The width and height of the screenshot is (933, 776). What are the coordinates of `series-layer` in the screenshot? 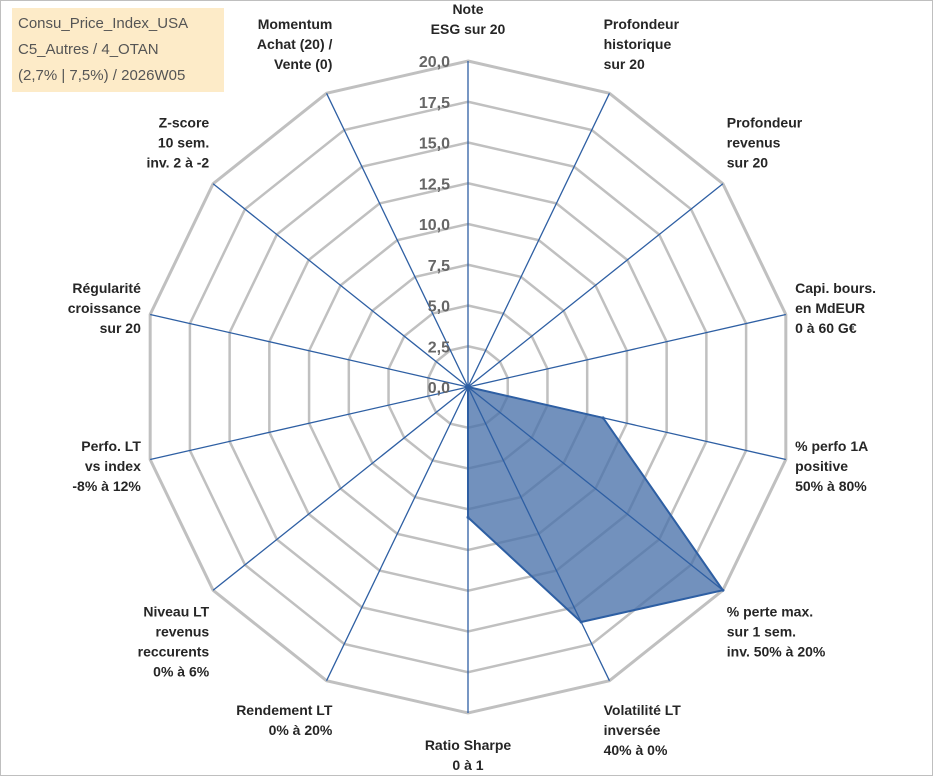 It's located at (595, 504).